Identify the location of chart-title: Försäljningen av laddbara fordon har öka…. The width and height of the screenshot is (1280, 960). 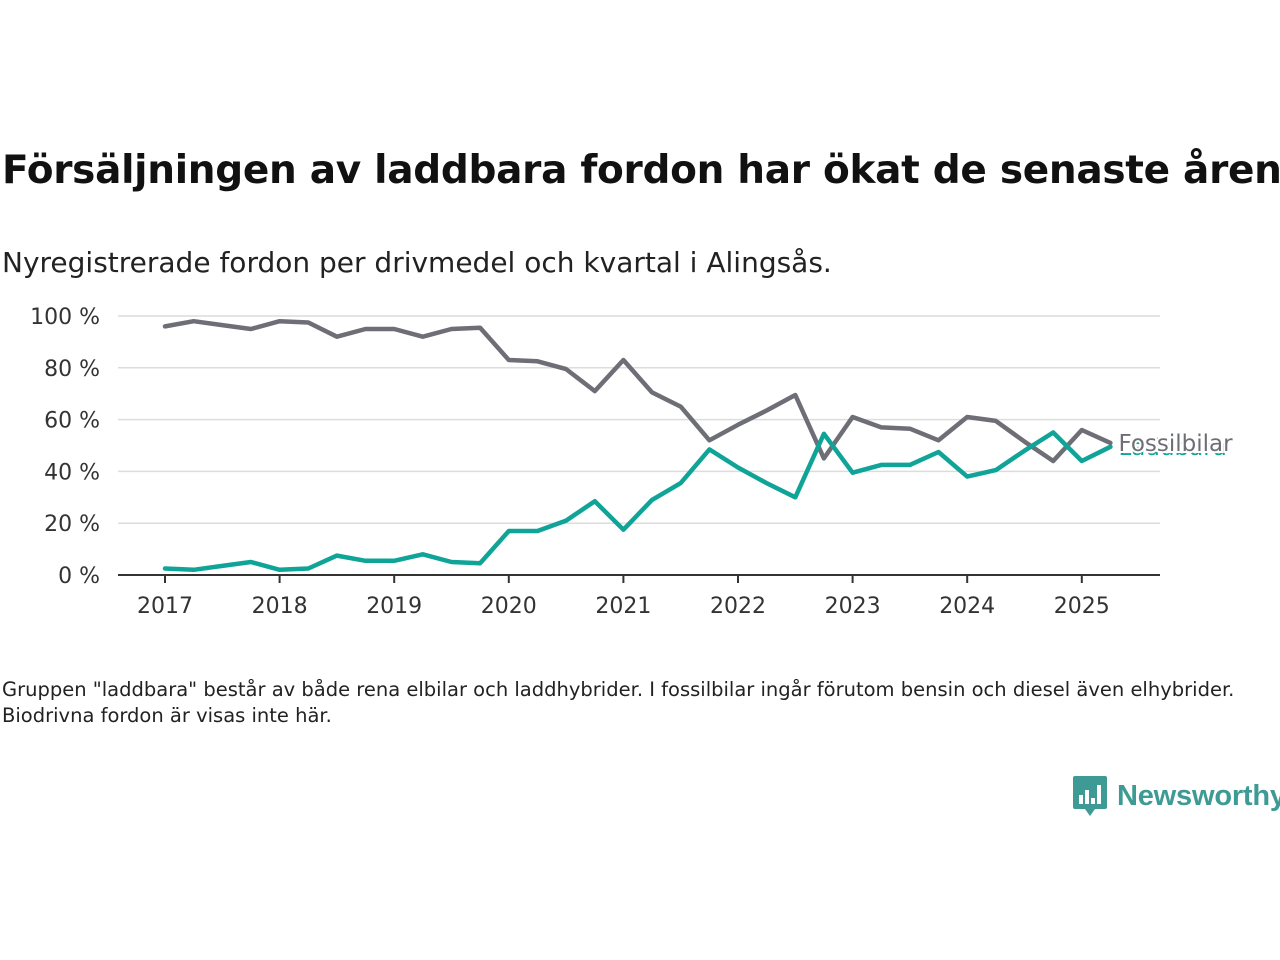
(641, 170).